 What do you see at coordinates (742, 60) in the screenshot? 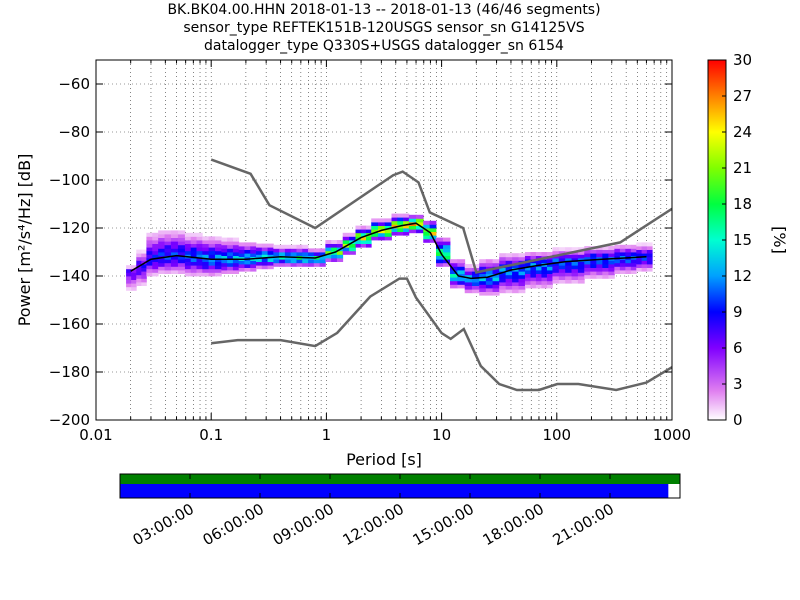
I see `colorbar-tick-label: 30` at bounding box center [742, 60].